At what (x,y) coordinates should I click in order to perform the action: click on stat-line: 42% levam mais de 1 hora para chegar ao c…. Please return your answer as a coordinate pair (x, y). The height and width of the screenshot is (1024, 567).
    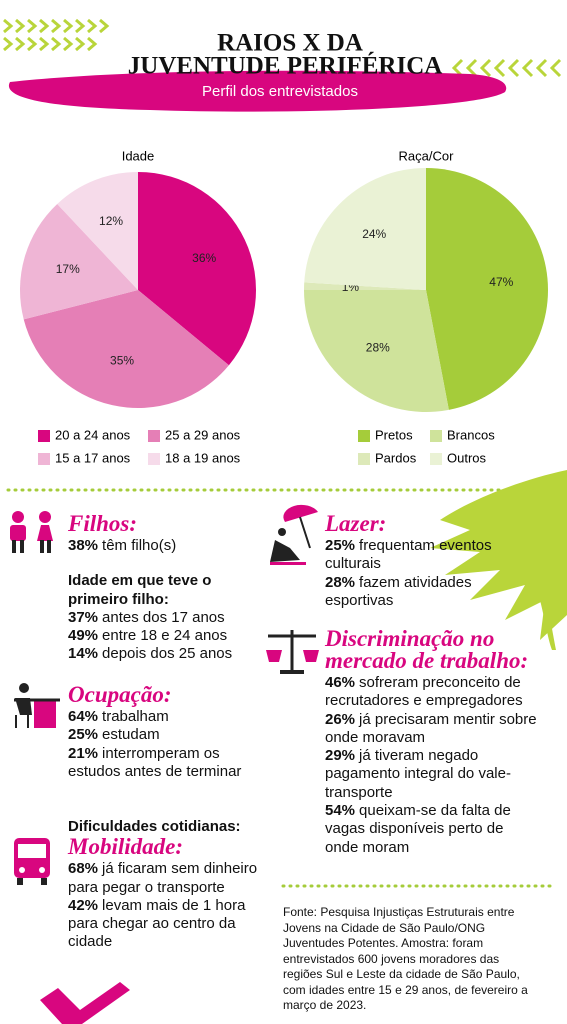
    Looking at the image, I should click on (163, 924).